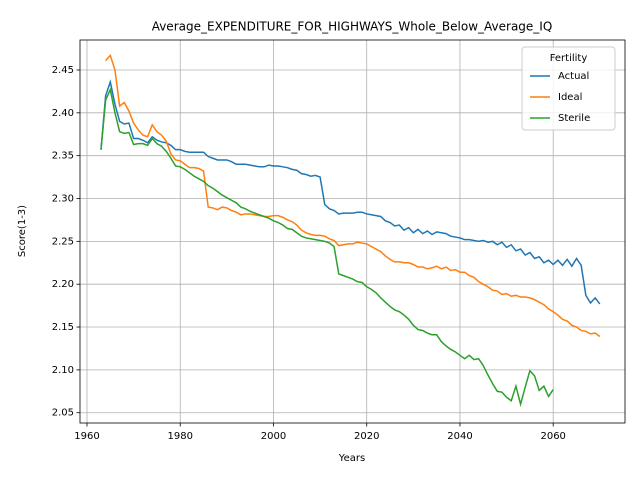 The height and width of the screenshot is (480, 640). What do you see at coordinates (22, 231) in the screenshot?
I see `y-axis-label: Score(1-3)` at bounding box center [22, 231].